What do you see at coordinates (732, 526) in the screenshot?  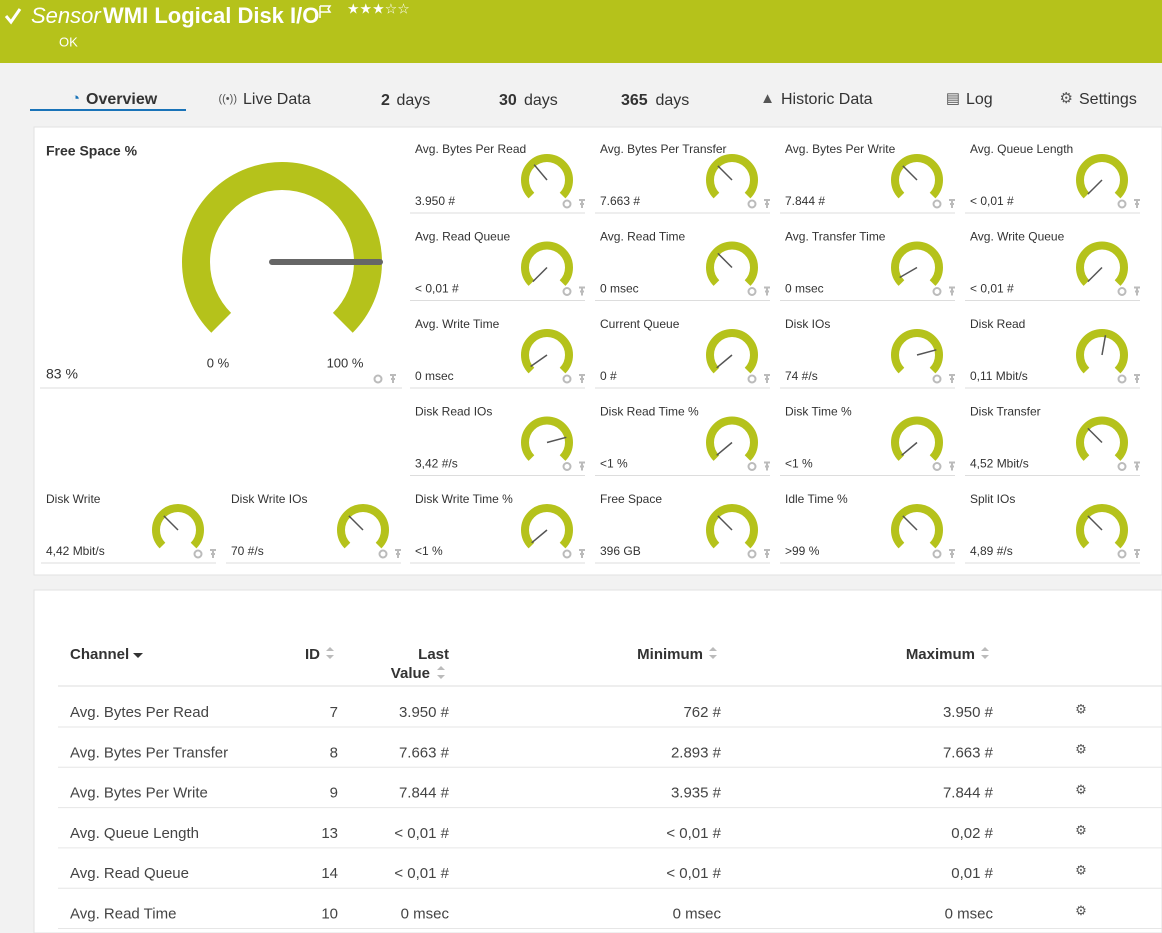 I see `gauge-arc` at bounding box center [732, 526].